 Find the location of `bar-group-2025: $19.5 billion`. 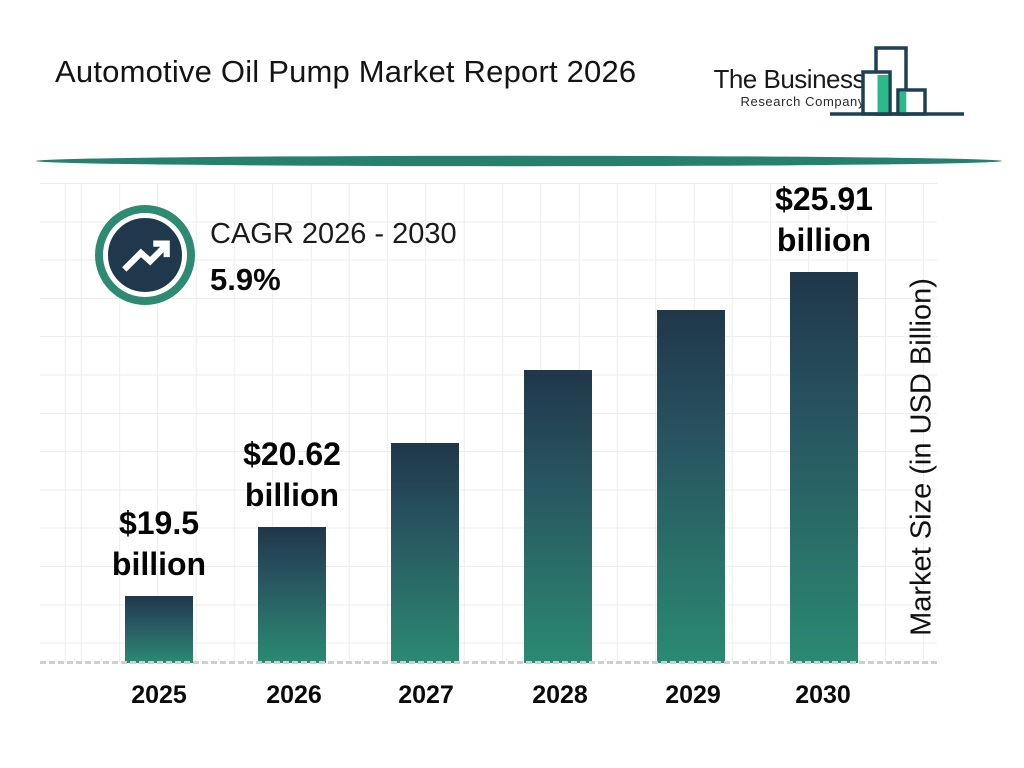

bar-group-2025: $19.5 billion is located at coordinates (159, 583).